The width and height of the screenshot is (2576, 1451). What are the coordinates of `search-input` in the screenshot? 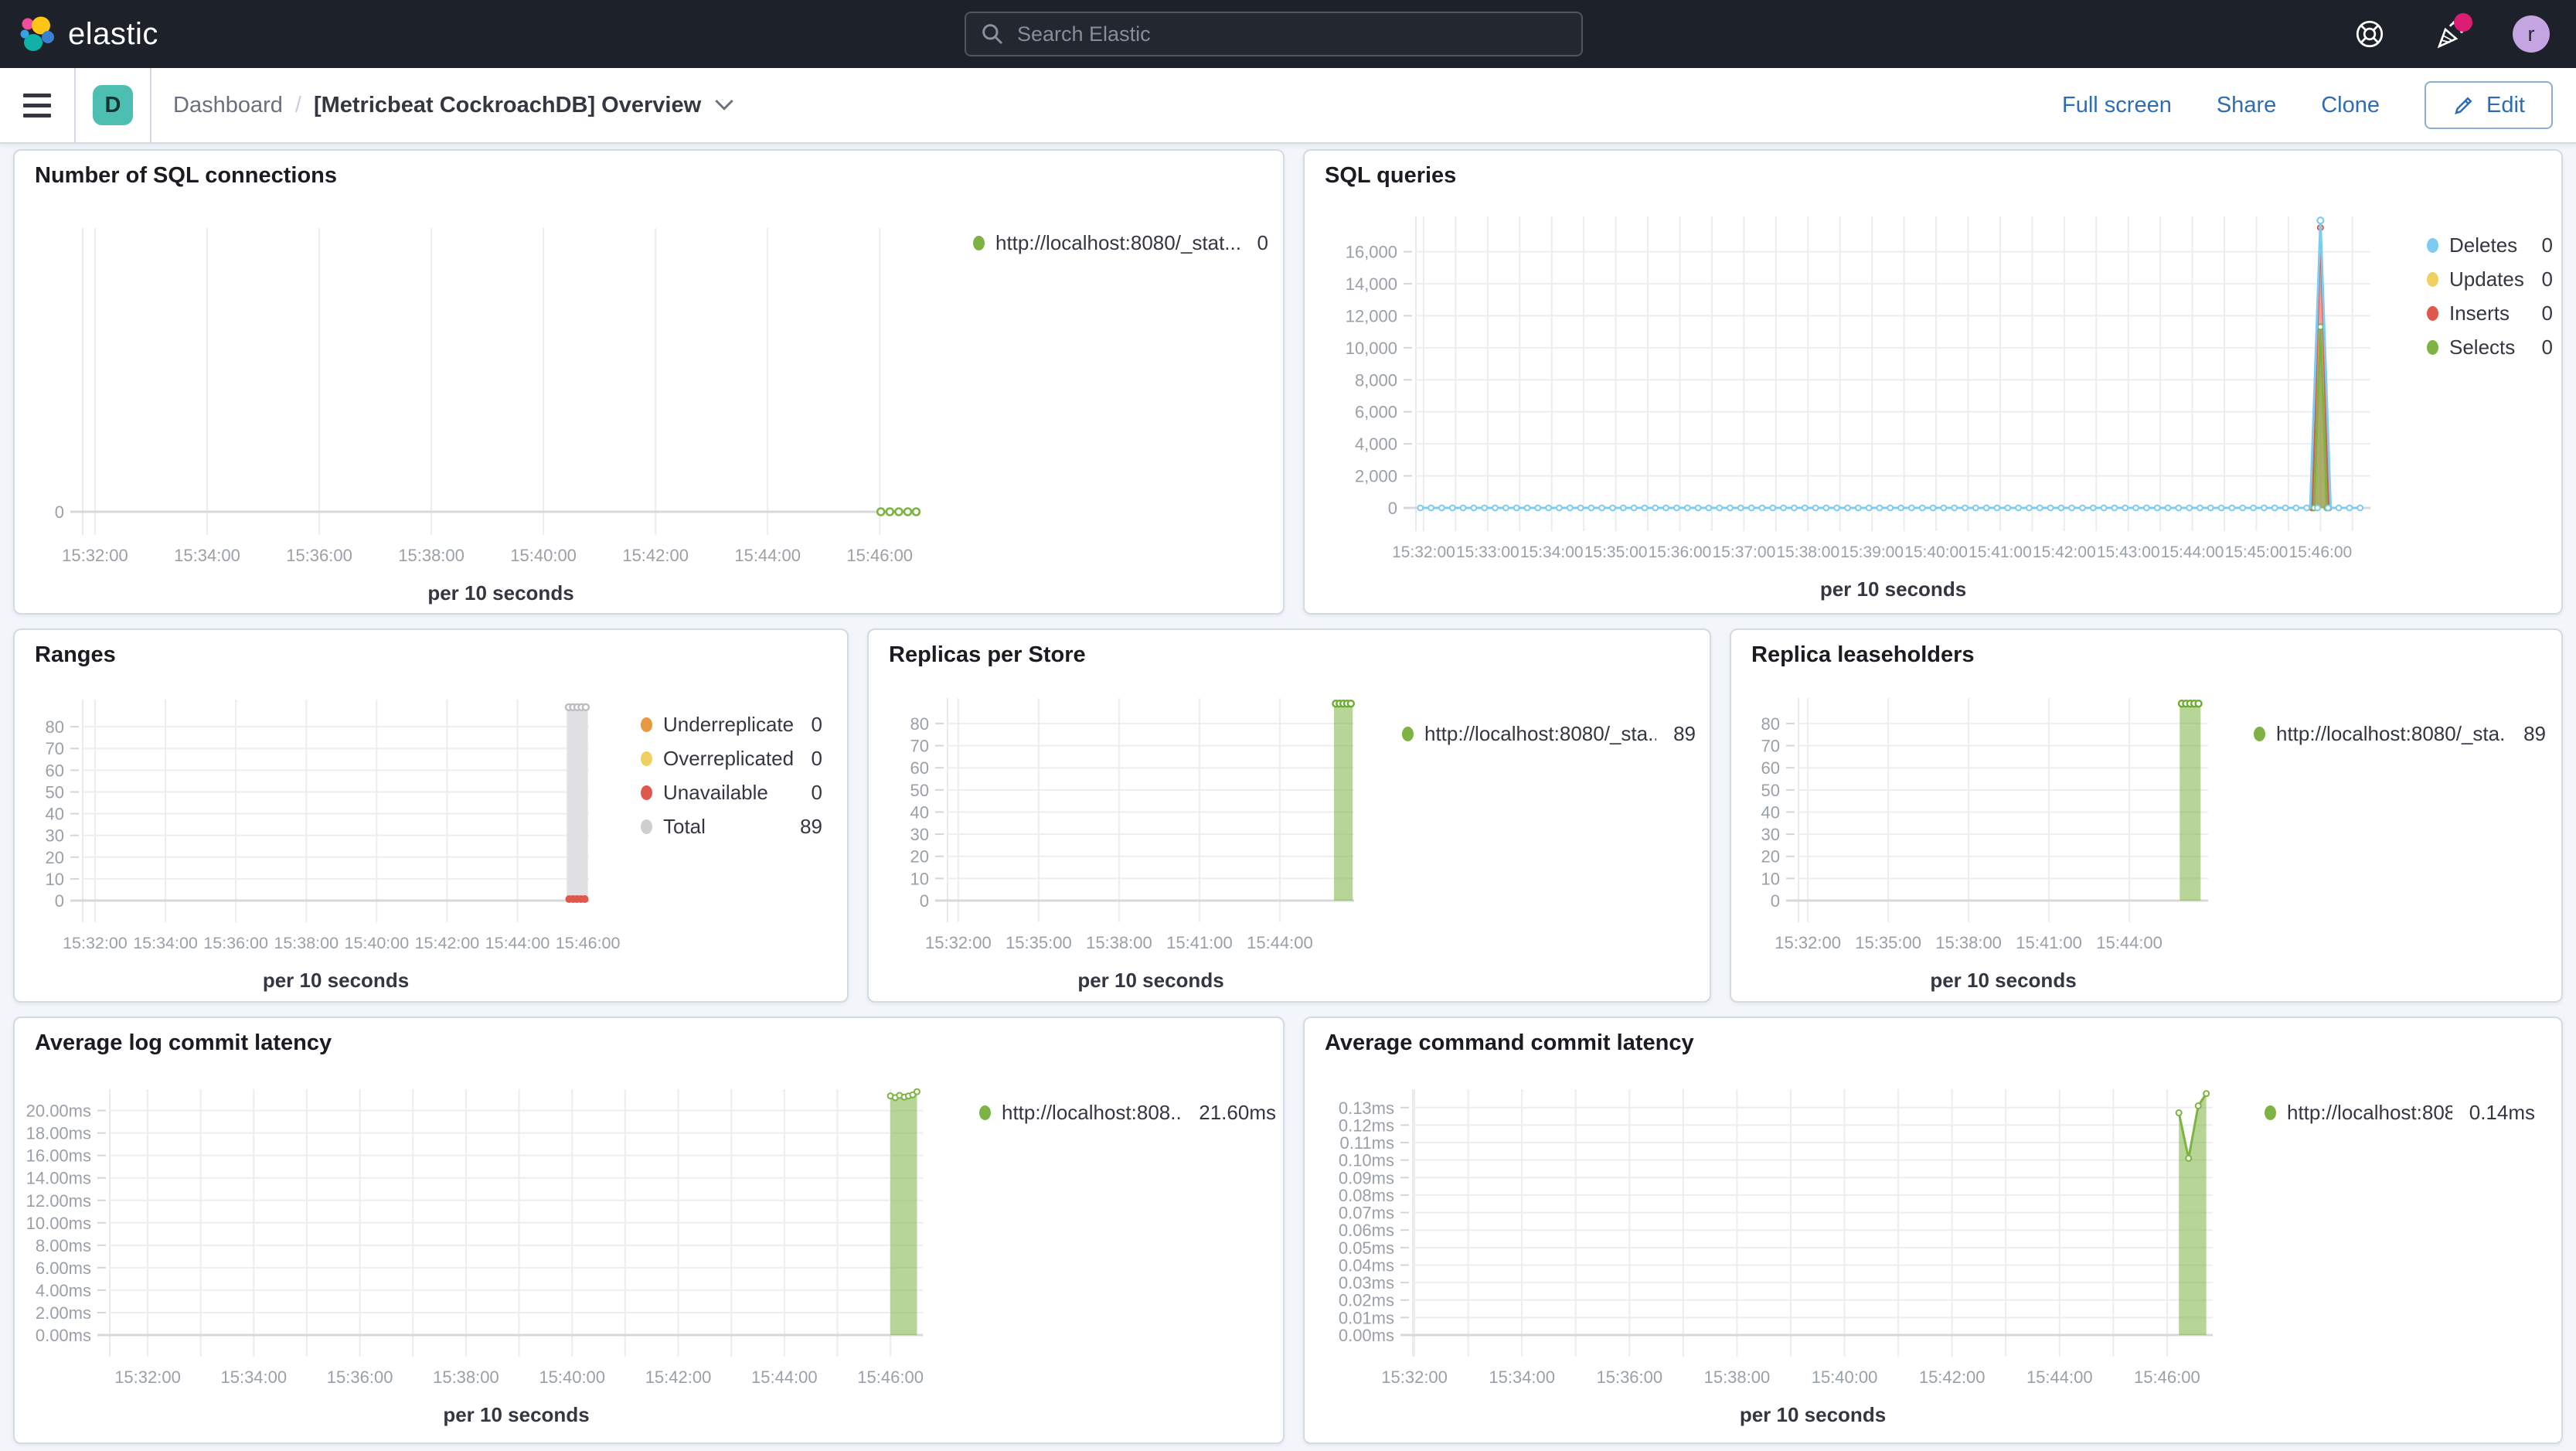 It's located at (1292, 34).